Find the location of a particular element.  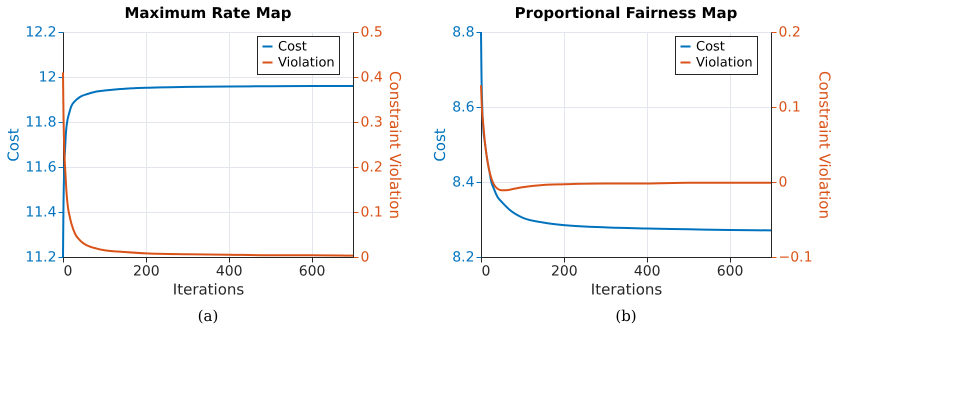

y-tick-label: 11.2 is located at coordinates (40, 258).